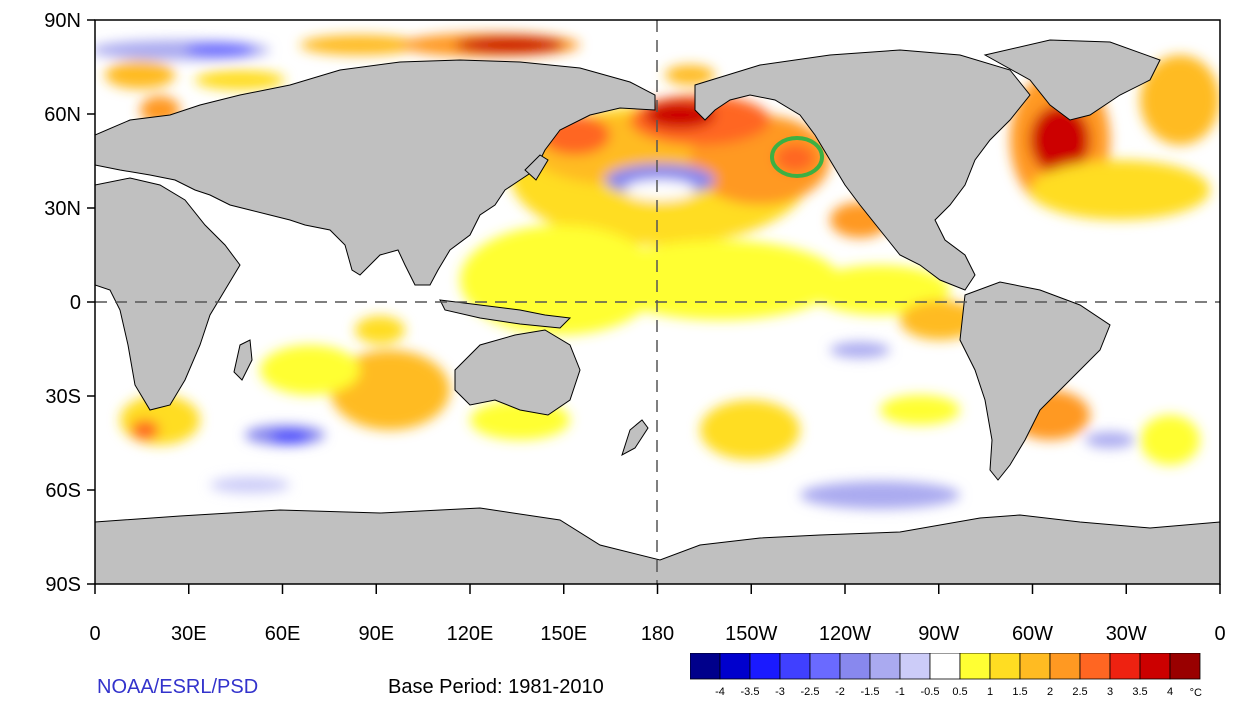 This screenshot has width=1250, height=703. I want to click on lon-tick-label: 90W, so click(938, 634).